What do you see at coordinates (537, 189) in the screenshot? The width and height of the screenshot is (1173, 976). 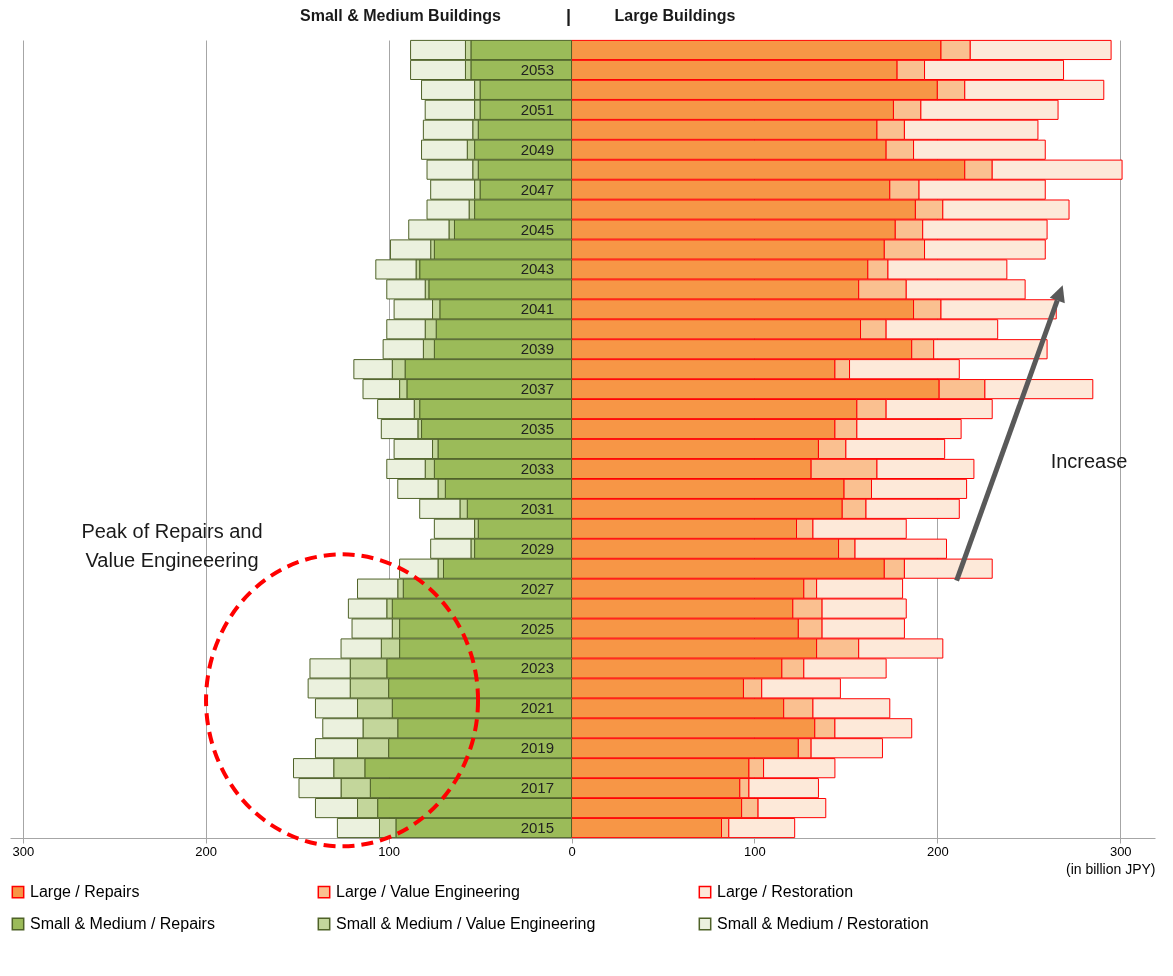 I see `y-tick-label: 2047` at bounding box center [537, 189].